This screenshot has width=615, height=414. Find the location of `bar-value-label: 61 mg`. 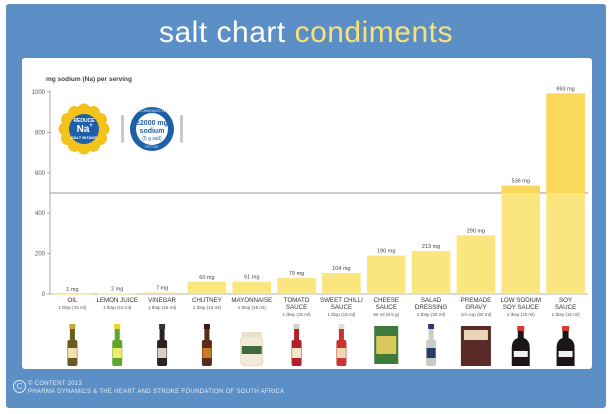

bar-value-label: 61 mg is located at coordinates (251, 278).